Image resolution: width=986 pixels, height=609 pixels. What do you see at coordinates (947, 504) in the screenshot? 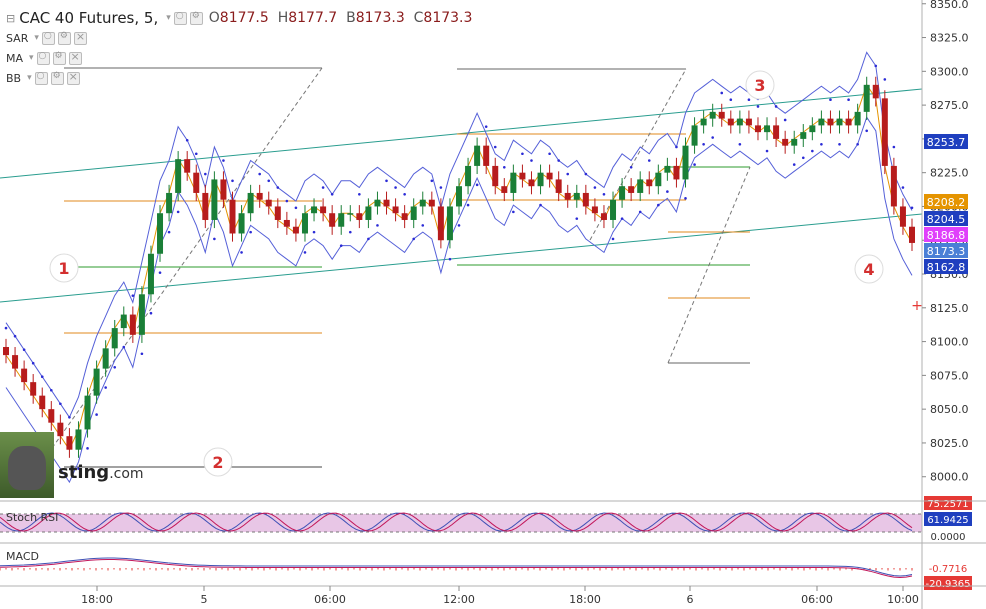
I see `rsi-value-label: 75.2571` at bounding box center [947, 504].